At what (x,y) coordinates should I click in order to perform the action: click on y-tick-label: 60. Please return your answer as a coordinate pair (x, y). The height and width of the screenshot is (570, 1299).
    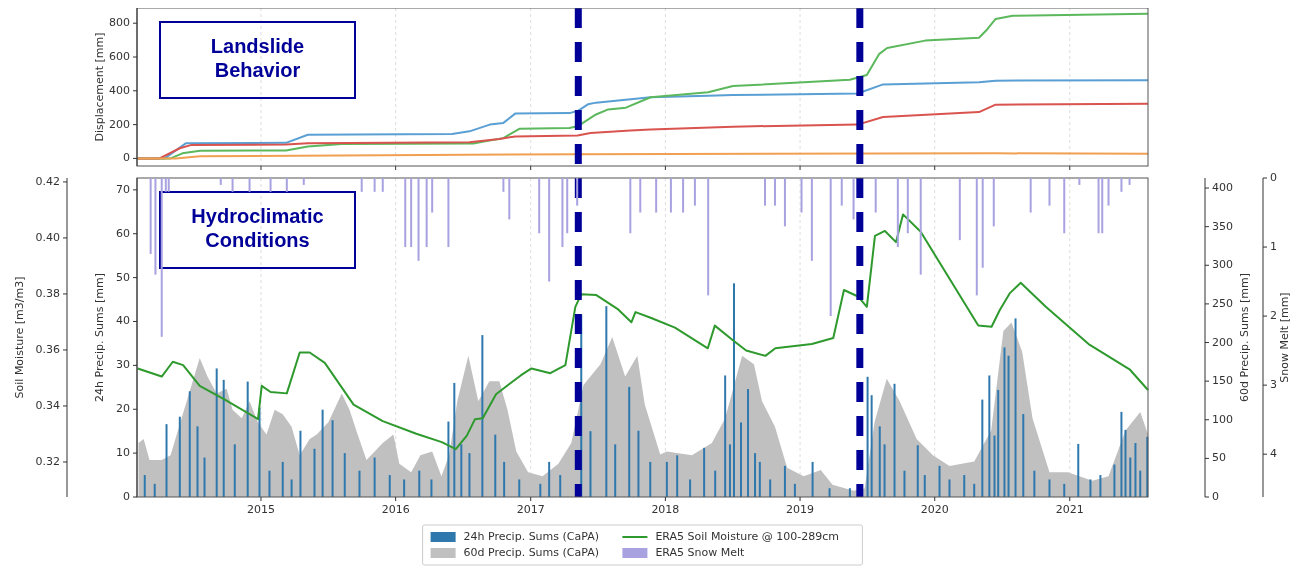
    Looking at the image, I should click on (123, 233).